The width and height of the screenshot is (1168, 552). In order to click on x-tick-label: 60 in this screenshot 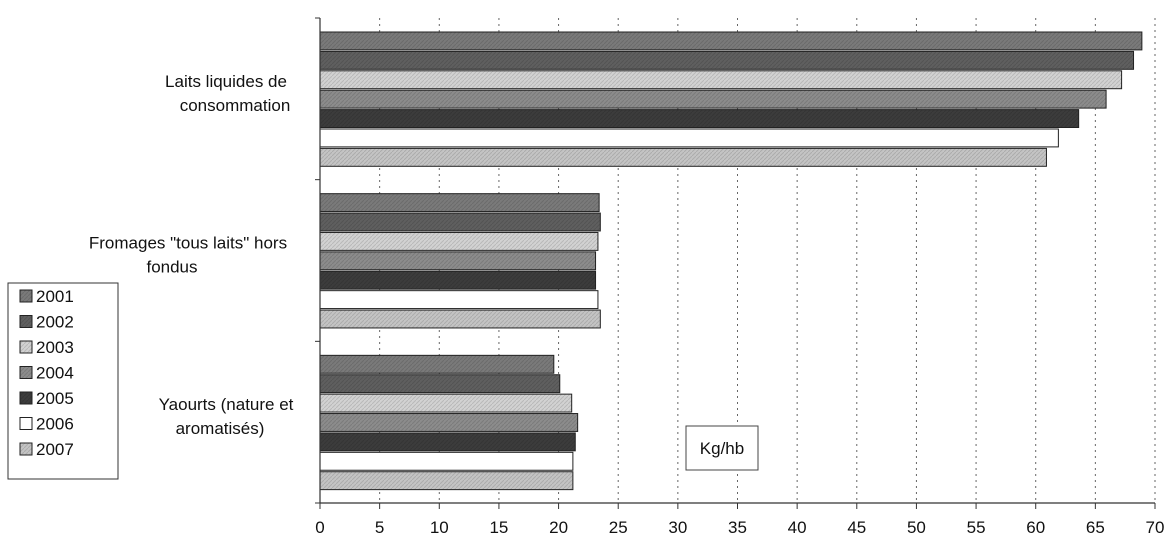, I will do `click(1035, 527)`.